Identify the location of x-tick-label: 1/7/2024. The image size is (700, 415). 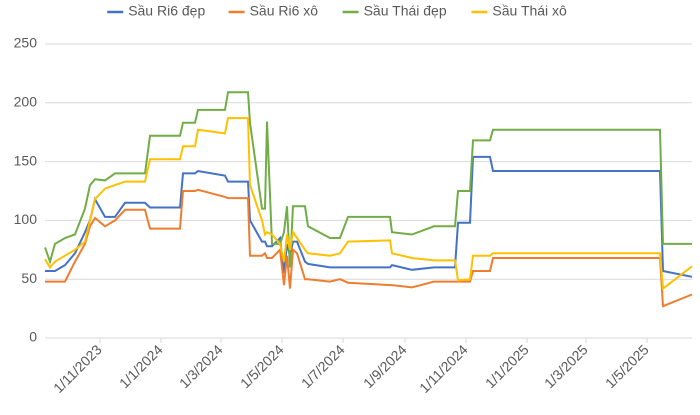
(323, 366).